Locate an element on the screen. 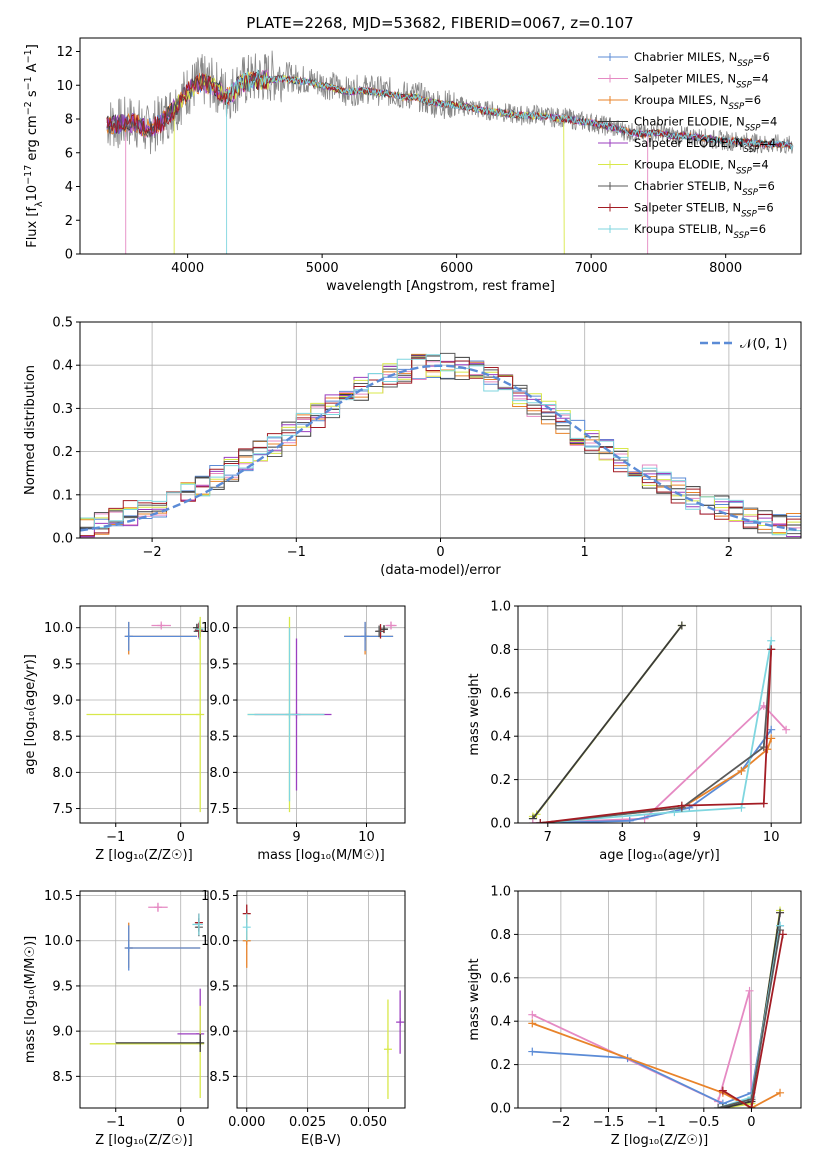 This screenshot has width=819, height=1170. x-tick-label: −1.5 is located at coordinates (609, 1122).